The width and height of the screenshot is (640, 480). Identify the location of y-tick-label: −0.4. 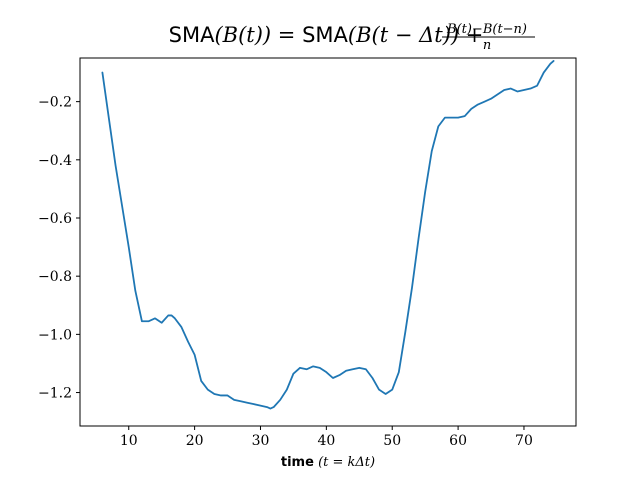
(55, 161).